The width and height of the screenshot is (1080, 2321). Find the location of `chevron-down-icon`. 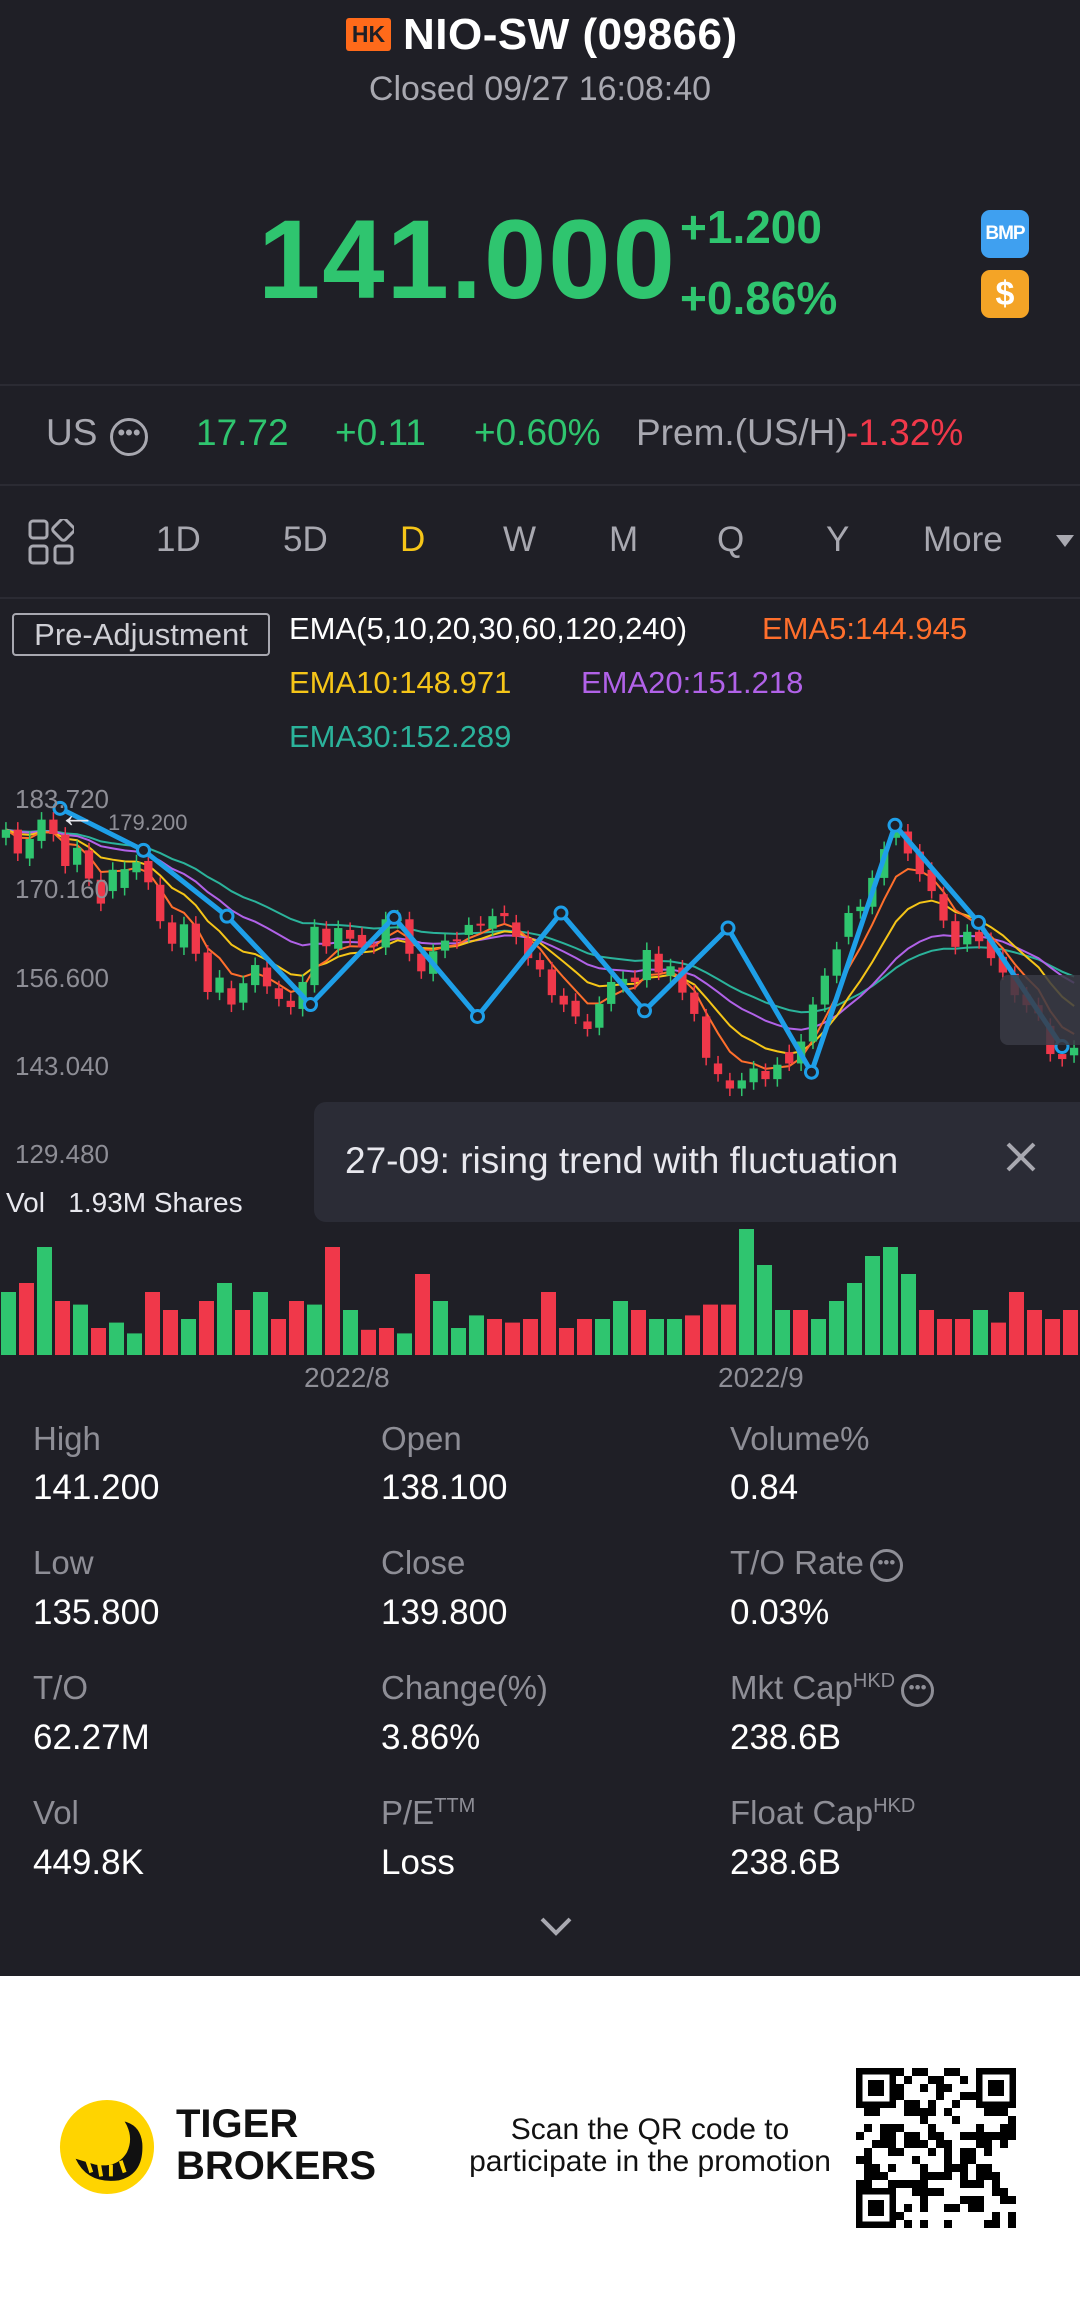

chevron-down-icon is located at coordinates (556, 1927).